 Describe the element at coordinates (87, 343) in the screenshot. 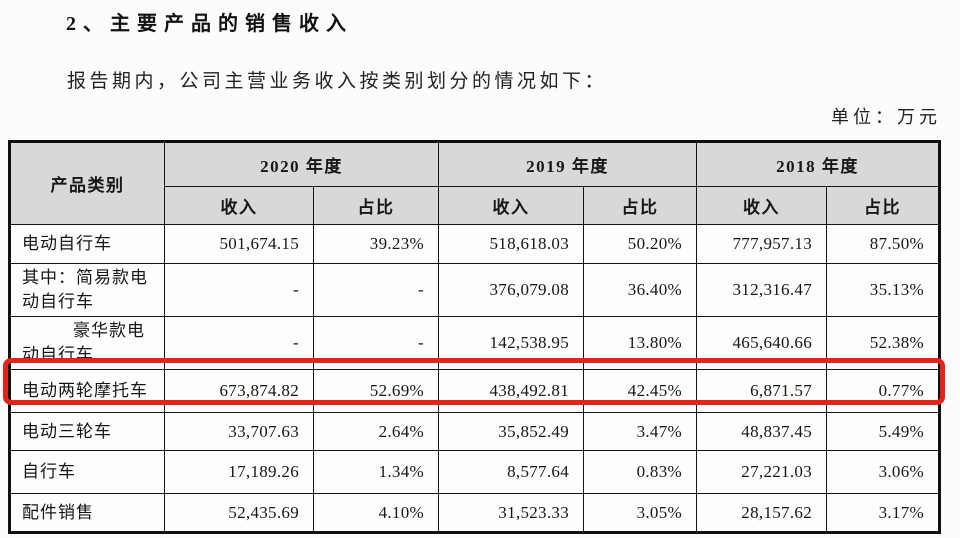

I see `product-cell: 豪华款电动自行车` at that location.